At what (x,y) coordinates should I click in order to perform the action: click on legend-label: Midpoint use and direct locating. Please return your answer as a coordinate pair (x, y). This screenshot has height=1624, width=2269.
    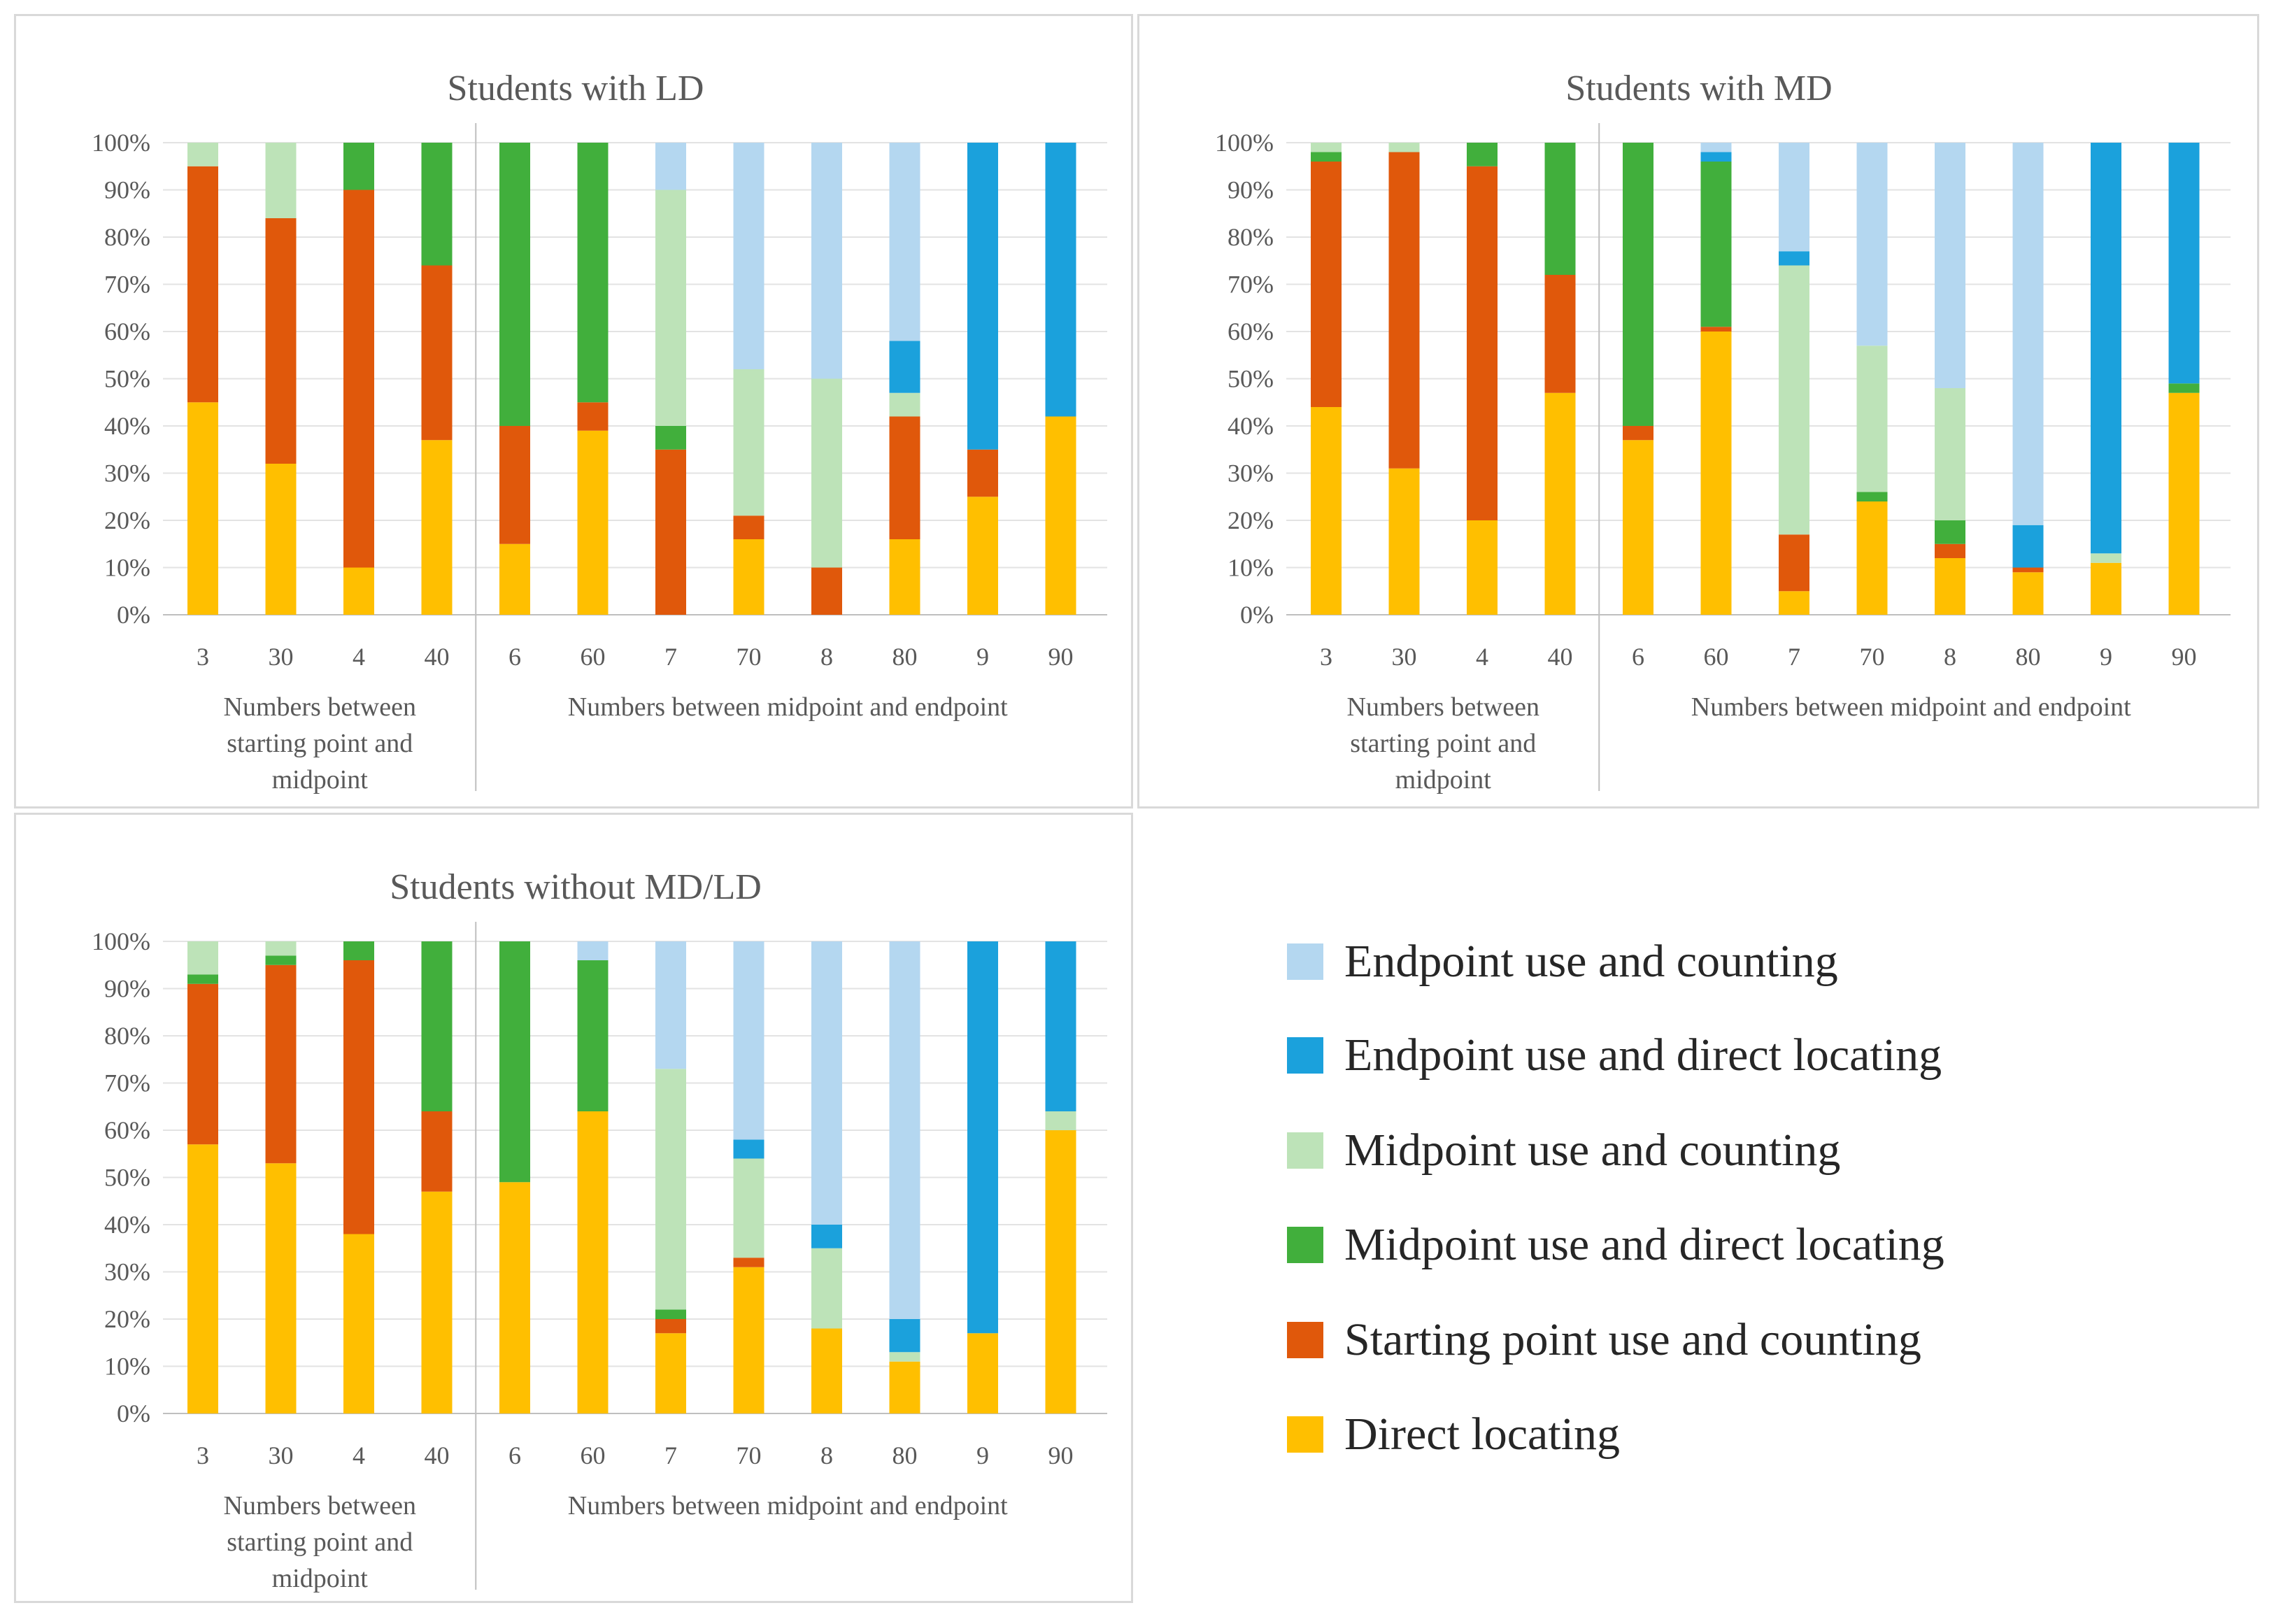
    Looking at the image, I should click on (1644, 1244).